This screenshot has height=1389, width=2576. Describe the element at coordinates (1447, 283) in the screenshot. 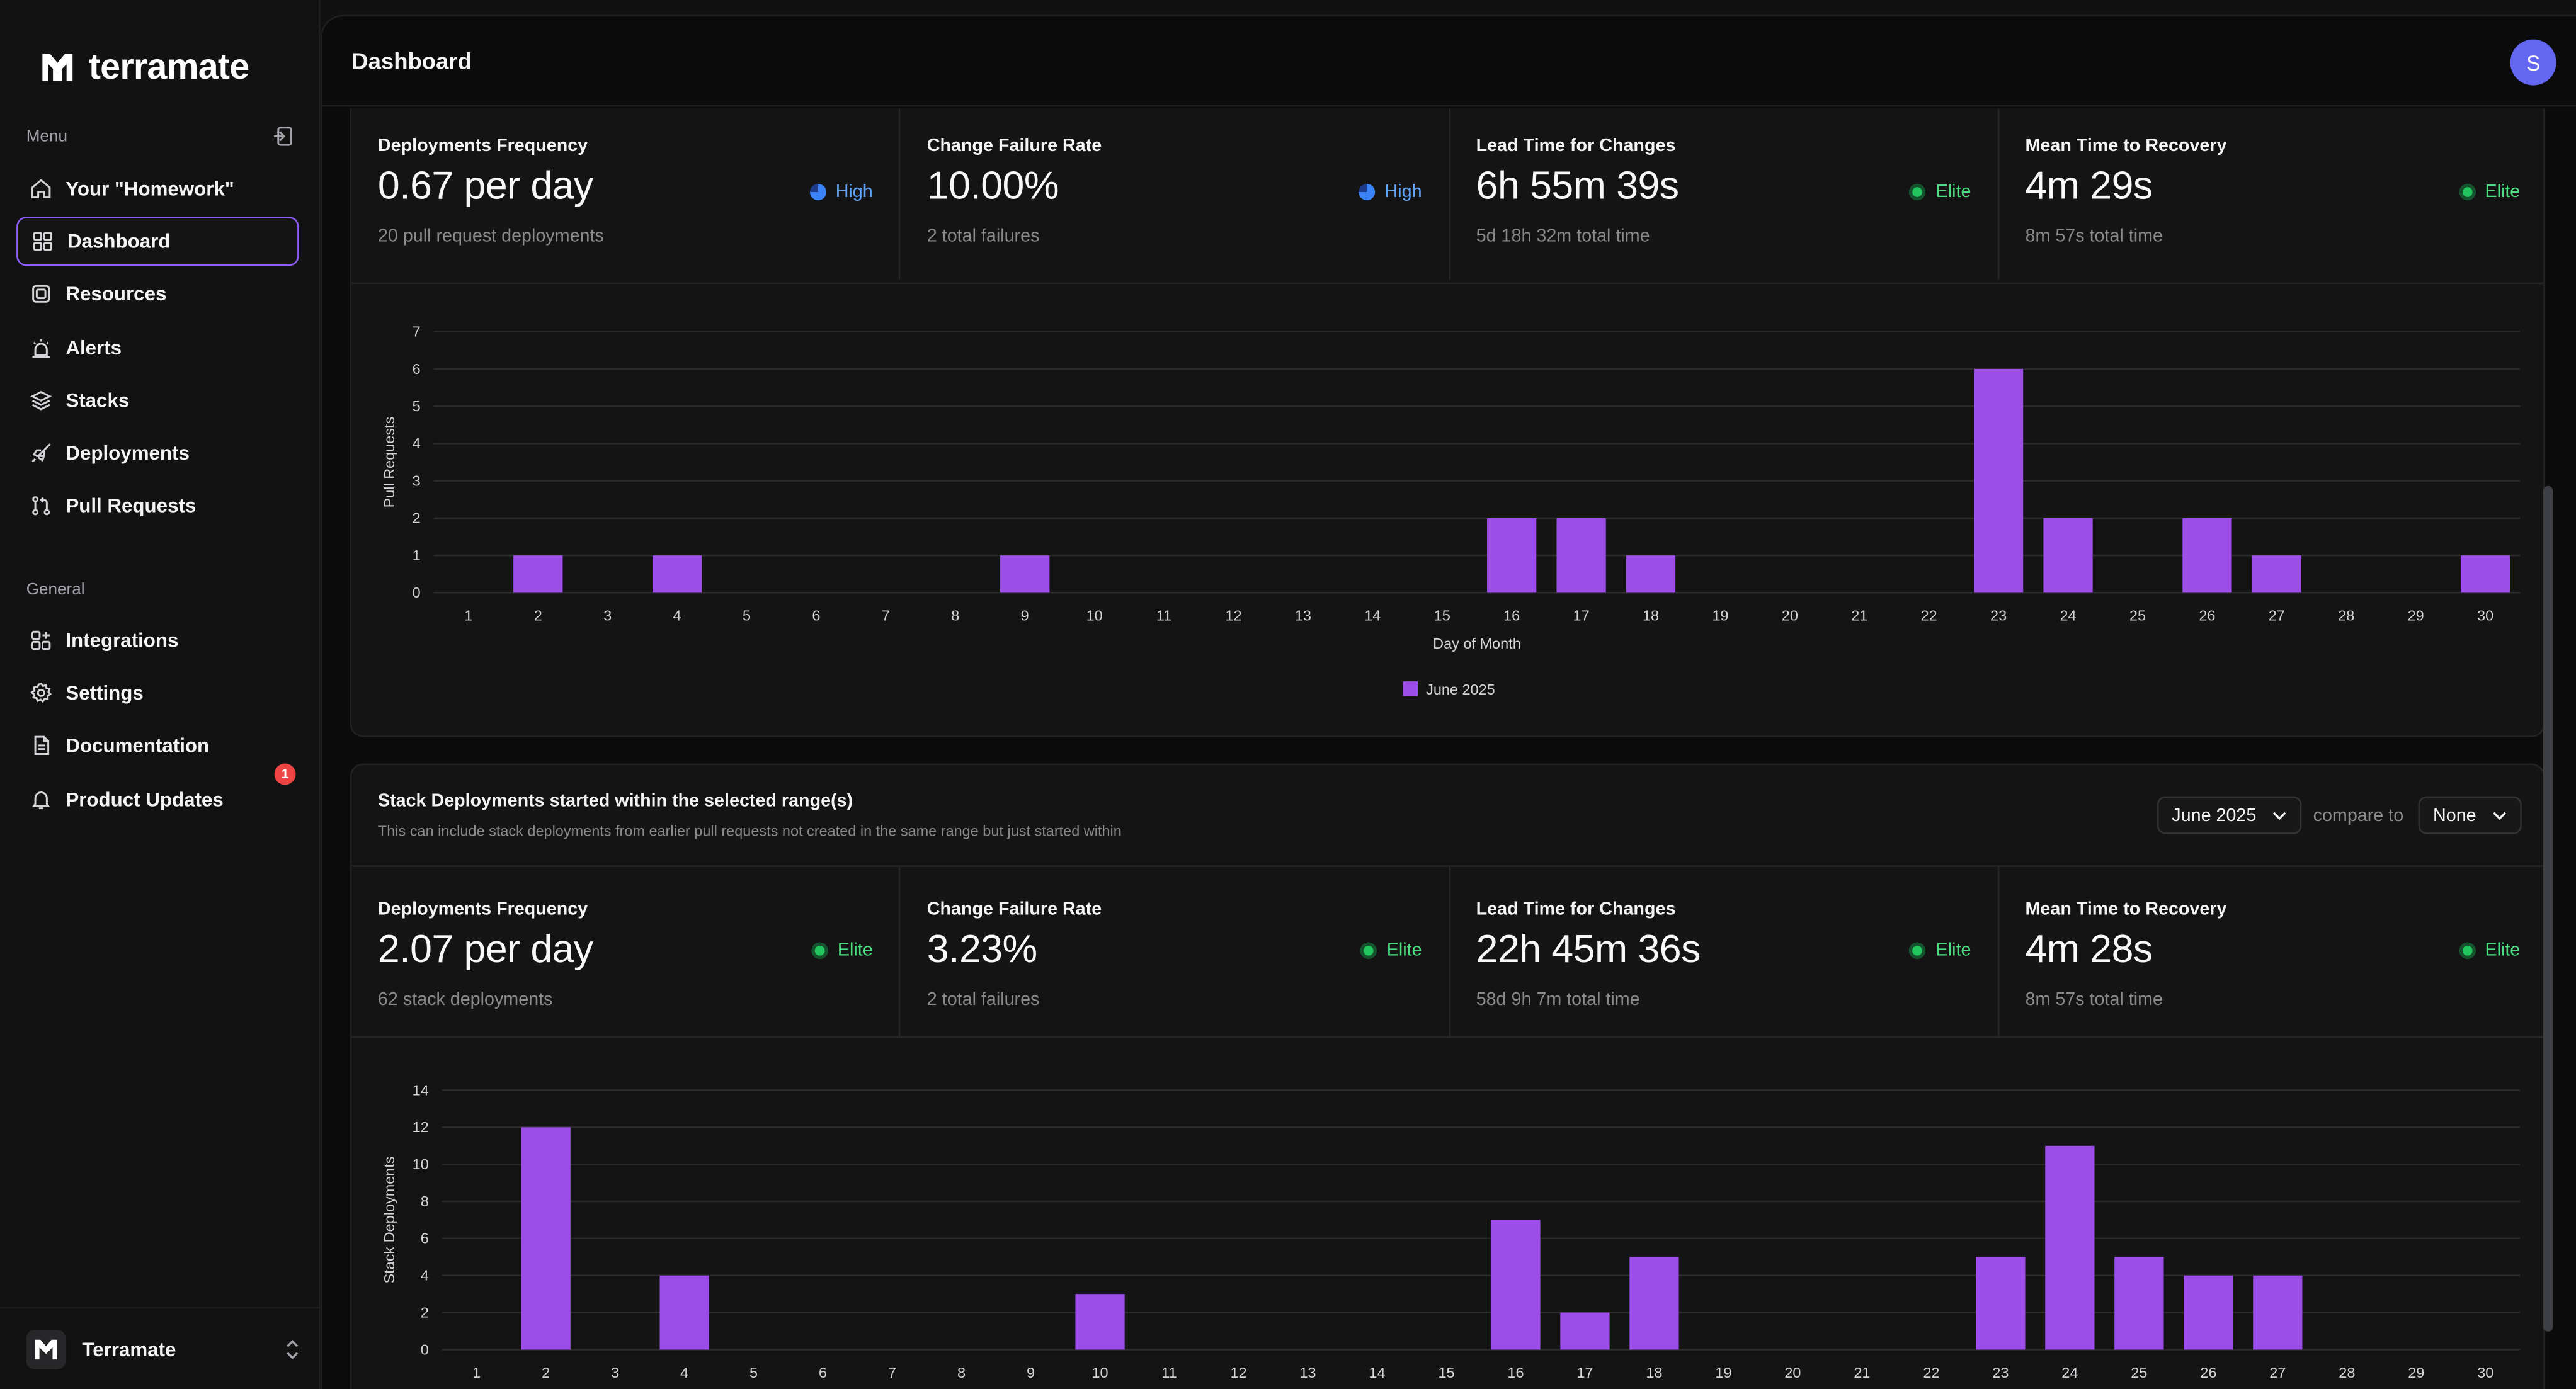

I see `divider` at that location.